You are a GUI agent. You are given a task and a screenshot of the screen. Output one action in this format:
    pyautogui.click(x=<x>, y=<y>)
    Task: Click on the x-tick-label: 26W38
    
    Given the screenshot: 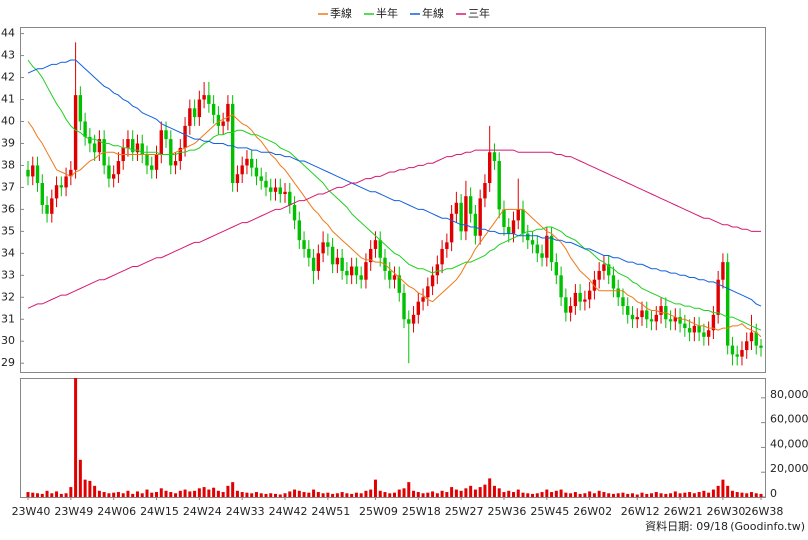 What is the action you would take?
    pyautogui.click(x=764, y=511)
    